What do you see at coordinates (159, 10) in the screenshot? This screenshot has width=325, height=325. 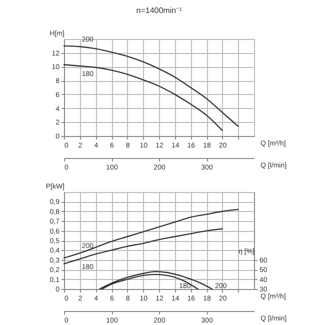 I see `chart-title: n=1400min⁻¹` at bounding box center [159, 10].